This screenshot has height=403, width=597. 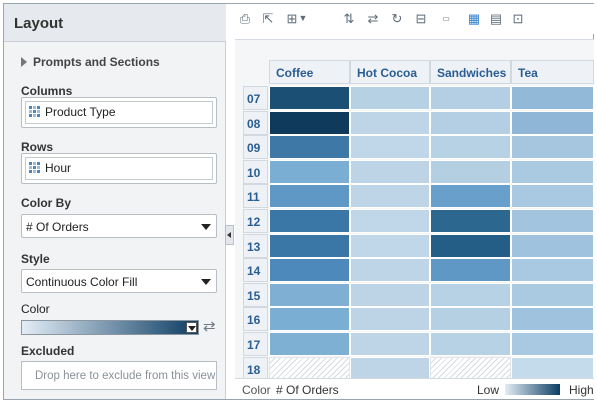 I want to click on row-header: 15, so click(x=255, y=294).